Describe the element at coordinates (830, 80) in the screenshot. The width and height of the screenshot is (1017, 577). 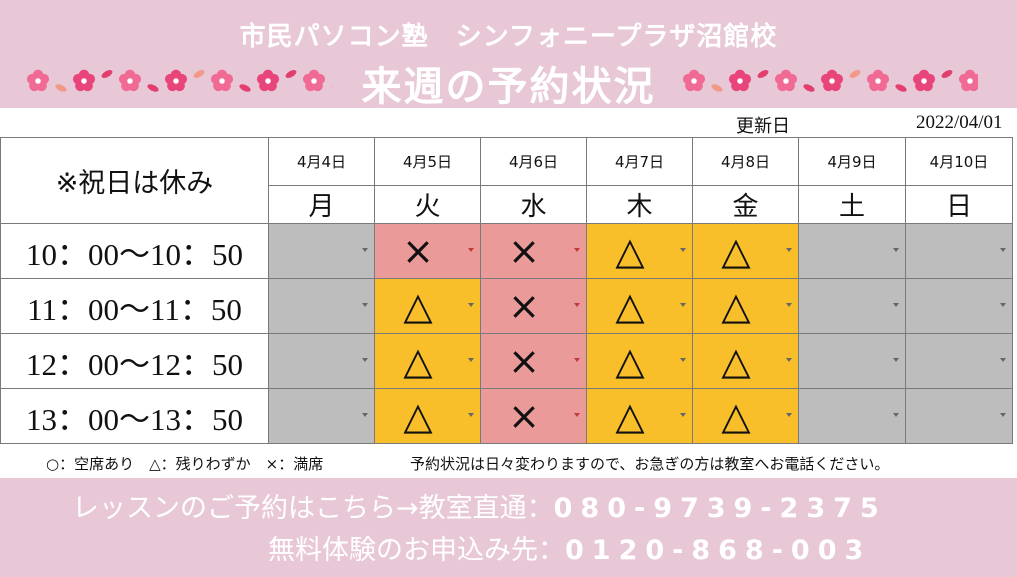
I see `cherry-blossom-decoration-right` at that location.